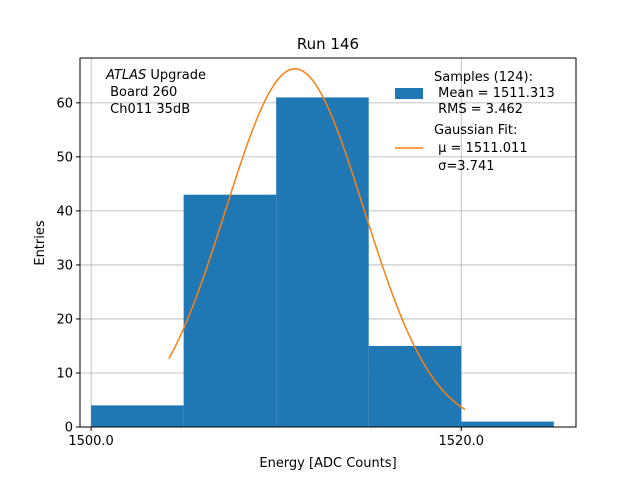 The height and width of the screenshot is (480, 640). What do you see at coordinates (409, 93) in the screenshot?
I see `legend-histogram-swatch` at bounding box center [409, 93].